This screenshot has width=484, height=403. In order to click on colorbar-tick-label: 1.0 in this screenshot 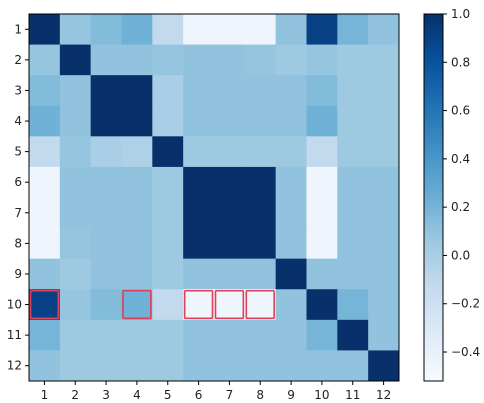, I will do `click(460, 14)`.